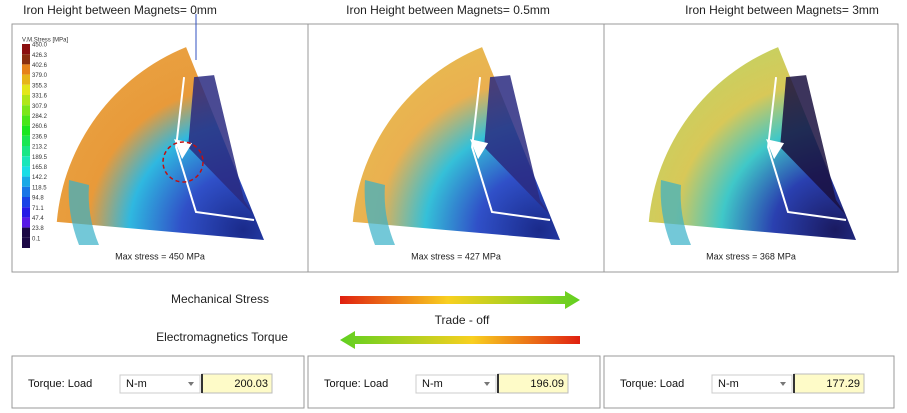 Image resolution: width=907 pixels, height=413 pixels. I want to click on legend-label: 331.6, so click(40, 97).